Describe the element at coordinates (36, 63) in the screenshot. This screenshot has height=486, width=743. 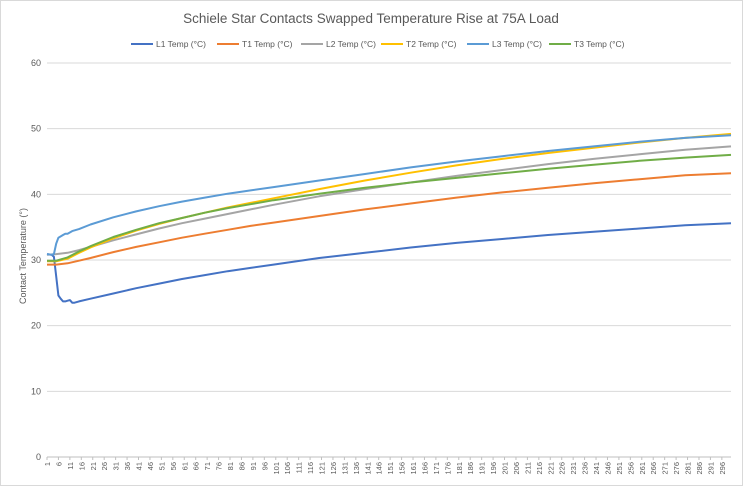
I see `y-tick-label: 60` at that location.